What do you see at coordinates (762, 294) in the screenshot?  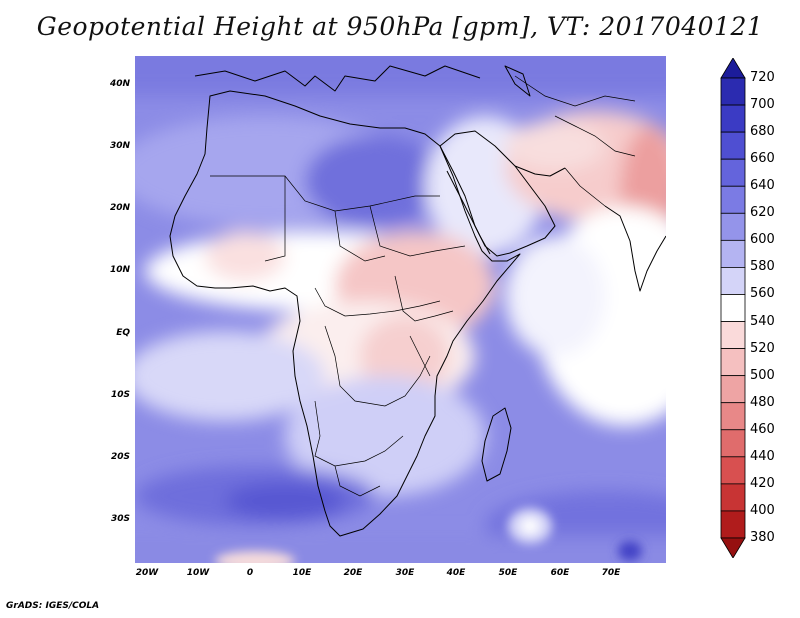 I see `colorbar-level-label: 560` at bounding box center [762, 294].